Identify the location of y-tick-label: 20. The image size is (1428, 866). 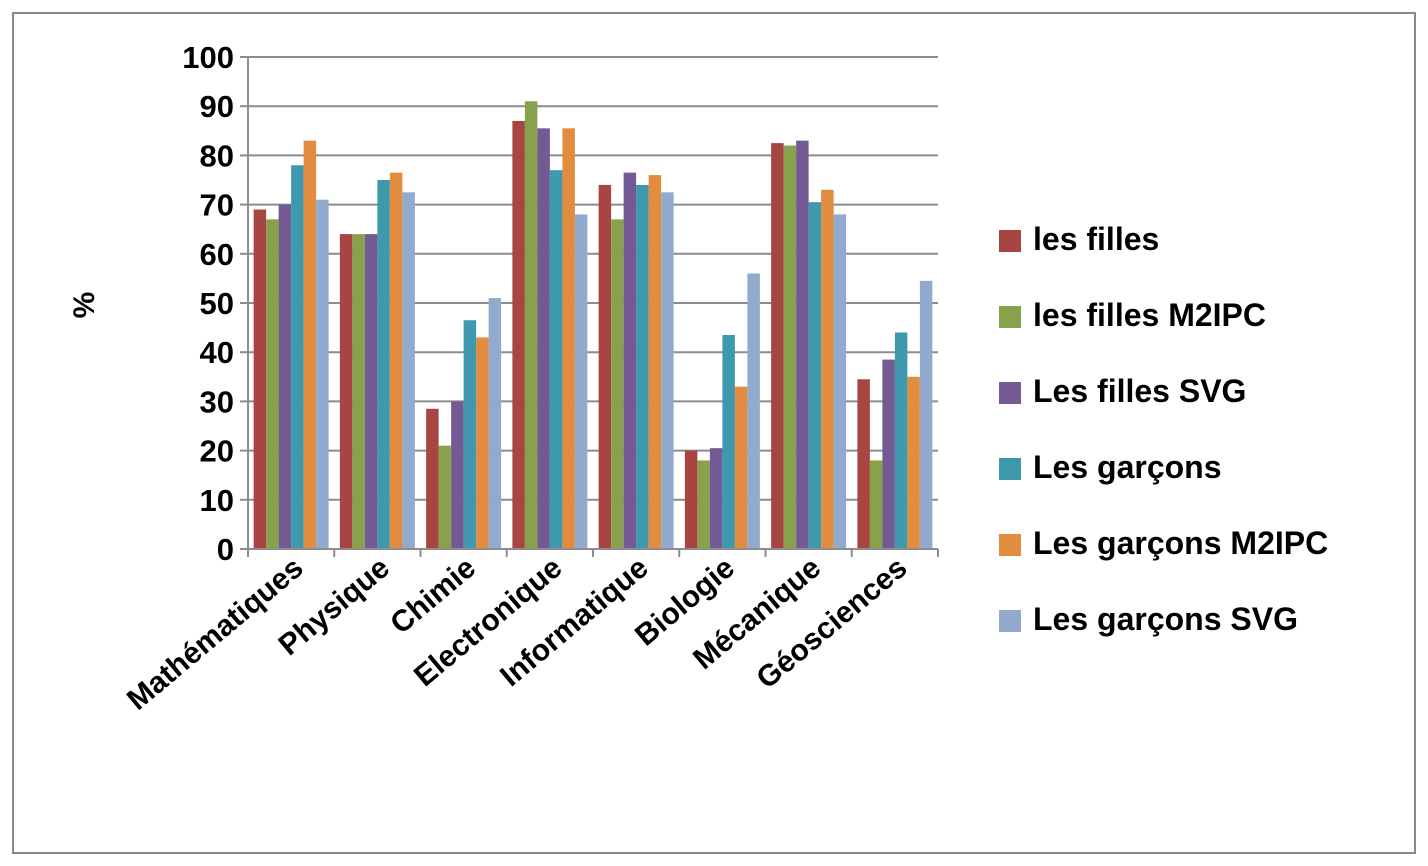
(217, 451).